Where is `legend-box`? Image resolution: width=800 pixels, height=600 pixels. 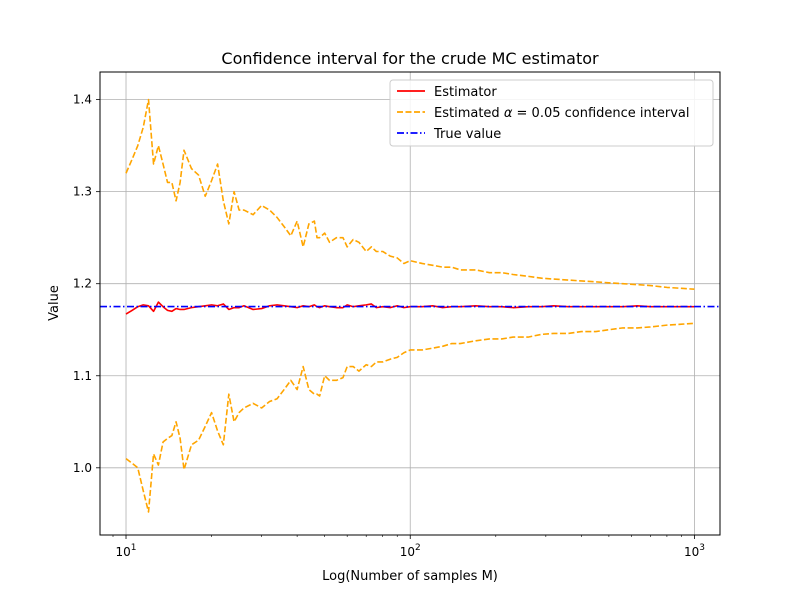 legend-box is located at coordinates (551, 113).